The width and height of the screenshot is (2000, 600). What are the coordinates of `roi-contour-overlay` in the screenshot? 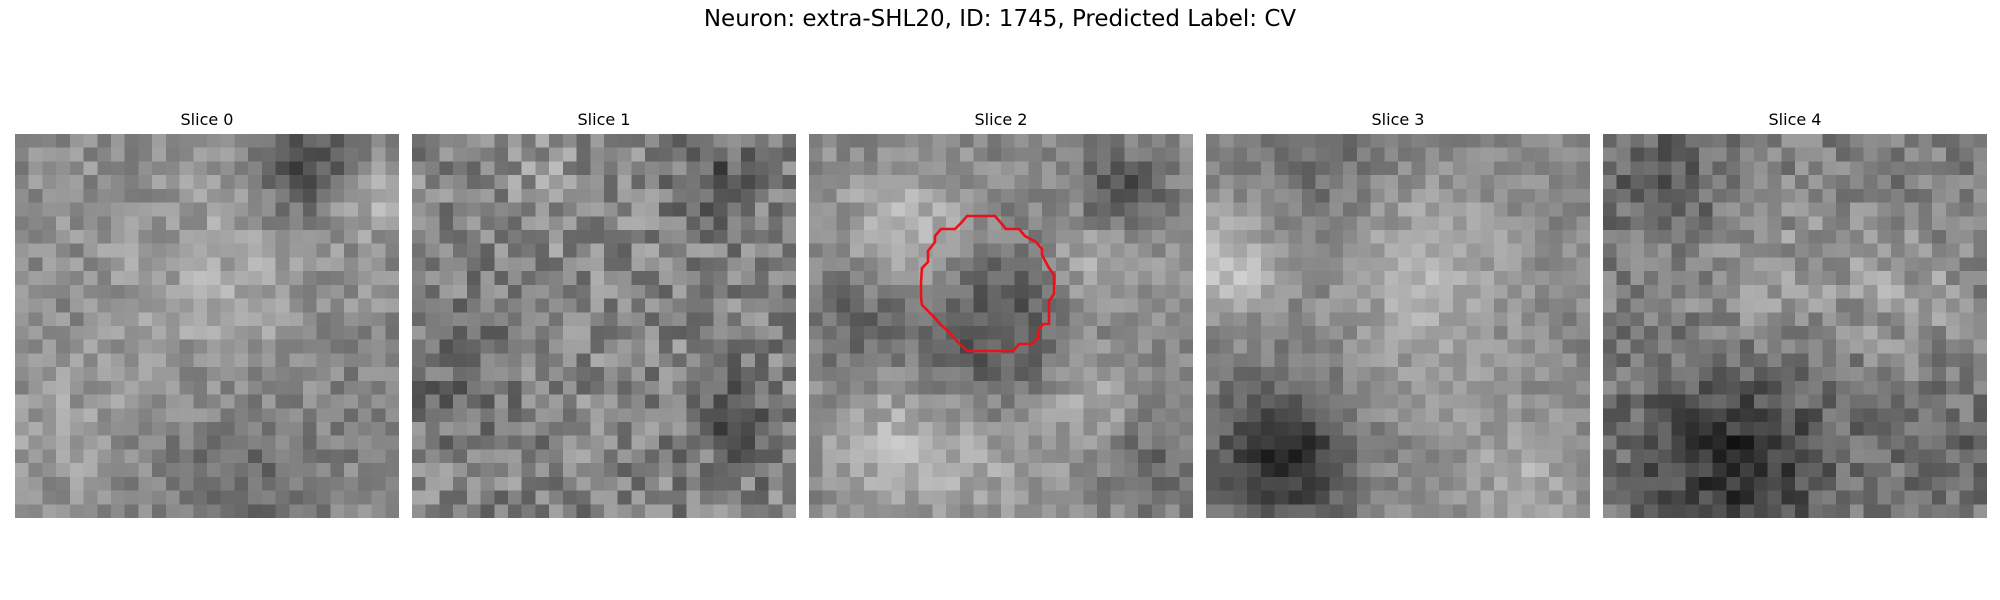 It's located at (987, 283).